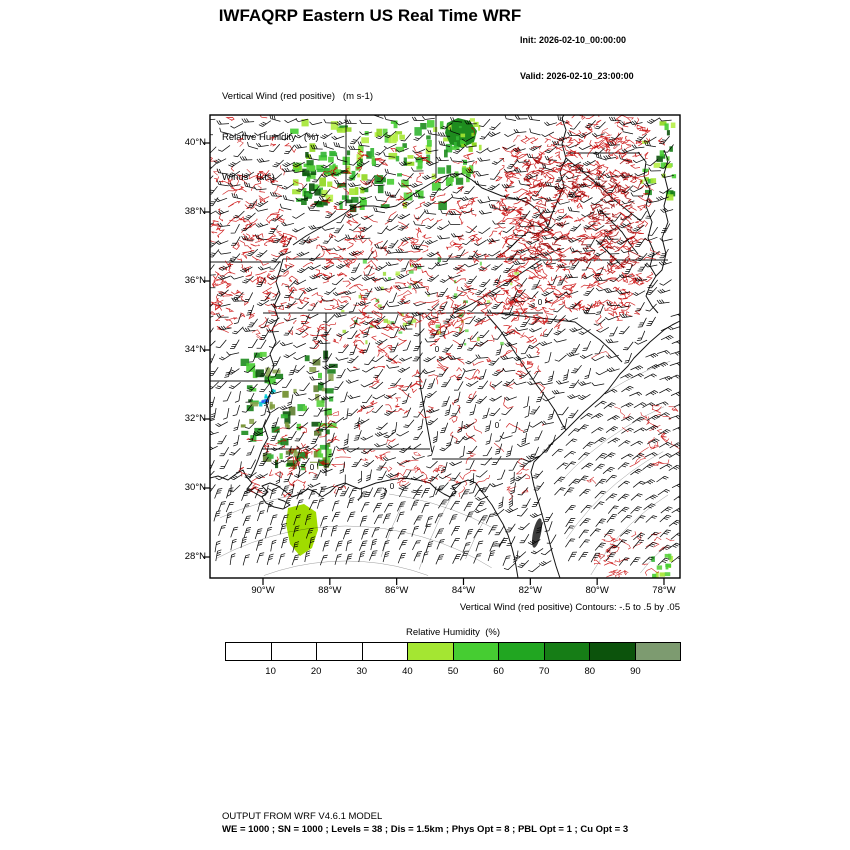  Describe the element at coordinates (263, 590) in the screenshot. I see `lon-tick-label: 90°W` at that location.